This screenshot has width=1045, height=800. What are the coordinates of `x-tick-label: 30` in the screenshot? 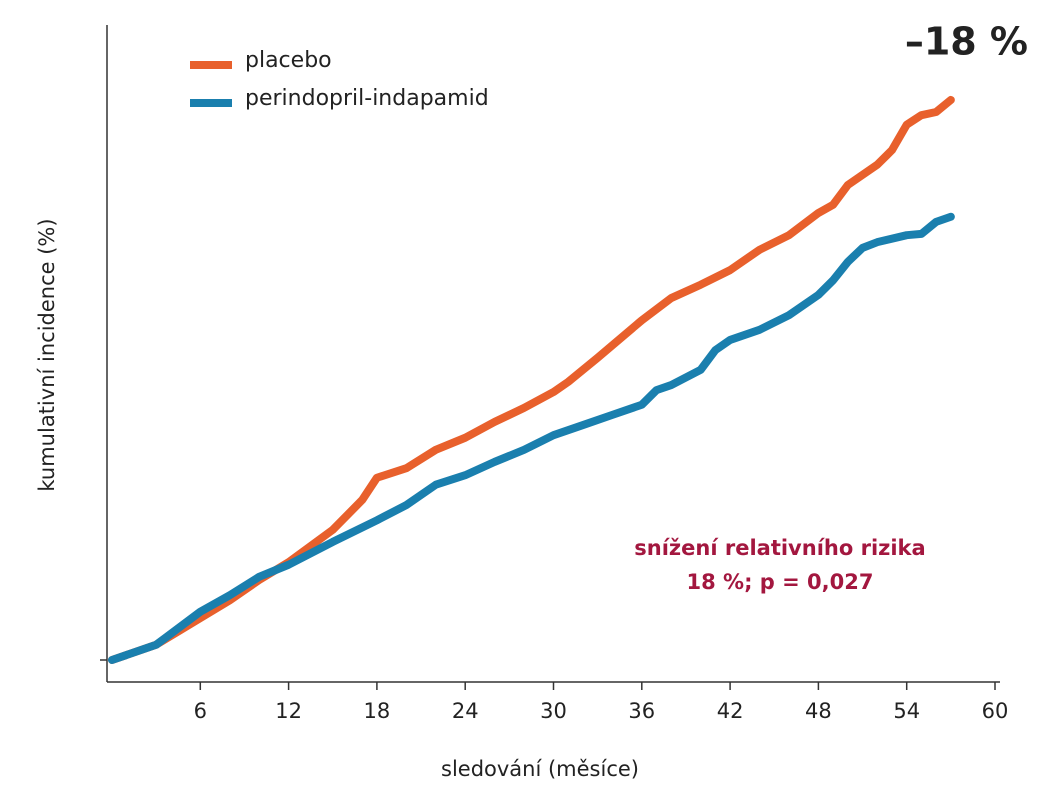 It's located at (553, 711).